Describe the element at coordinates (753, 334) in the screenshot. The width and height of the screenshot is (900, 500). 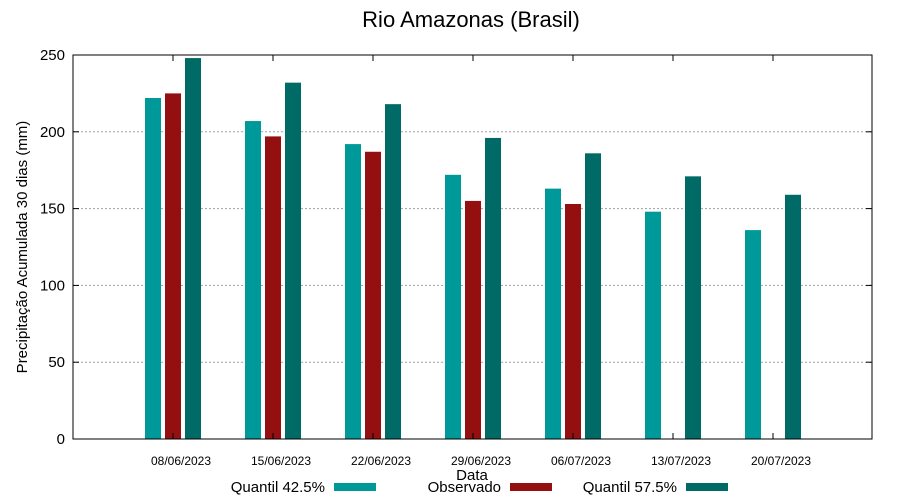
I see `bar-quantil-42-5--6` at that location.